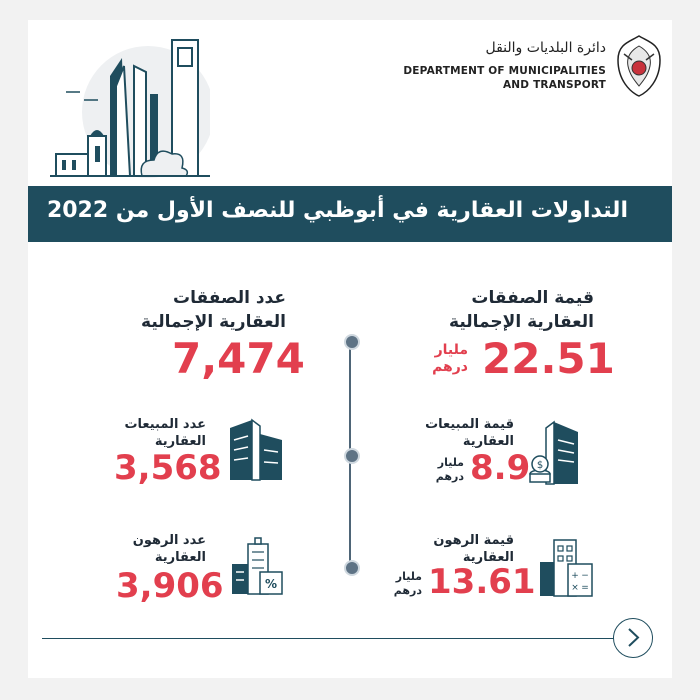 The height and width of the screenshot is (700, 700). What do you see at coordinates (639, 66) in the screenshot?
I see `abu-dhabi-falcon-emblem-icon` at bounding box center [639, 66].